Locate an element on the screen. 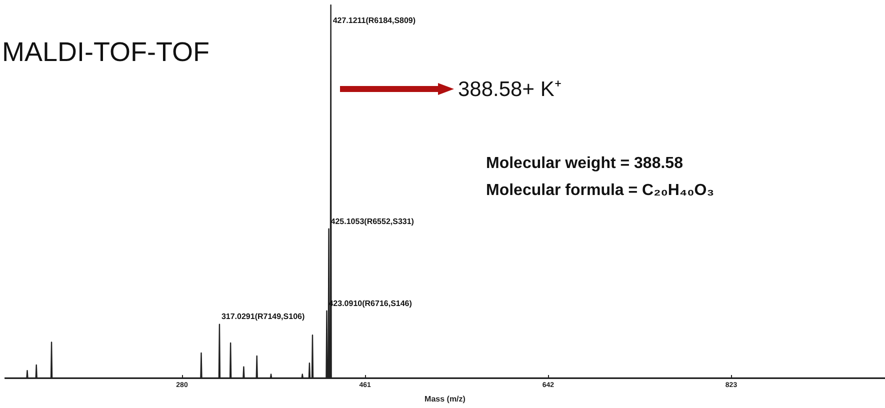 The height and width of the screenshot is (408, 885). annotation: 388.58+ K⁺ is located at coordinates (510, 89).